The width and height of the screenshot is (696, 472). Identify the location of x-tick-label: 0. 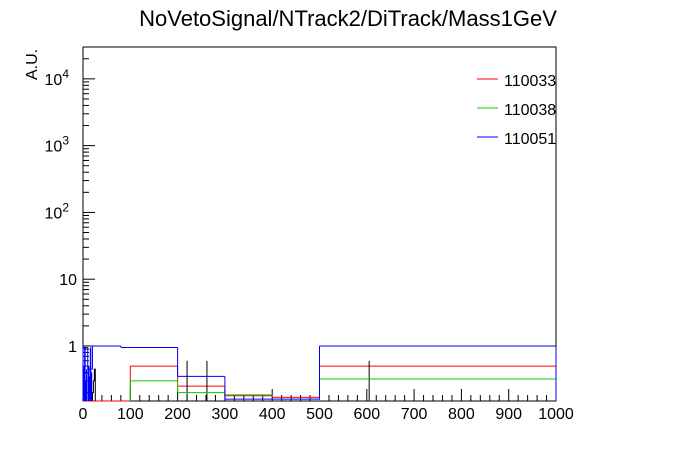
(83, 414).